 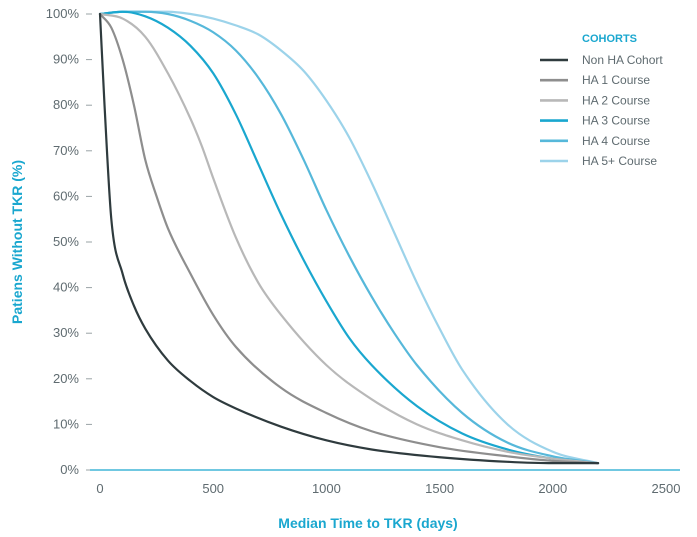 What do you see at coordinates (367, 523) in the screenshot?
I see `x-axis-title: Median Time to TKR (days)` at bounding box center [367, 523].